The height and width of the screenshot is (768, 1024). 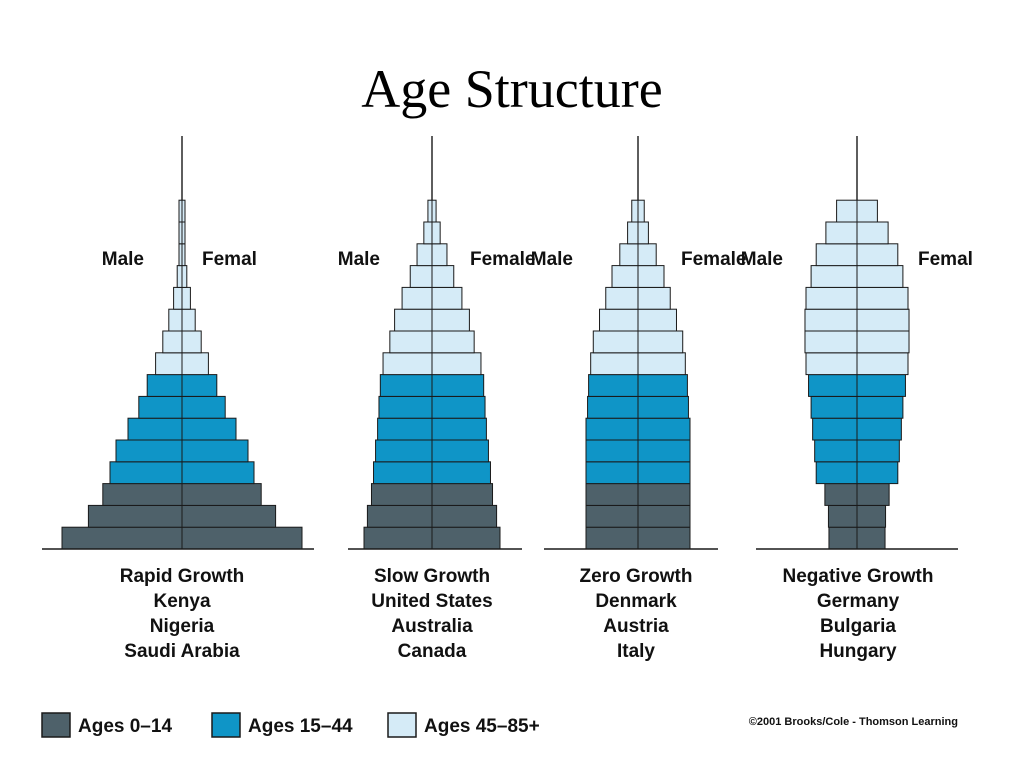 I want to click on country-name: Bulgaria, so click(x=858, y=626).